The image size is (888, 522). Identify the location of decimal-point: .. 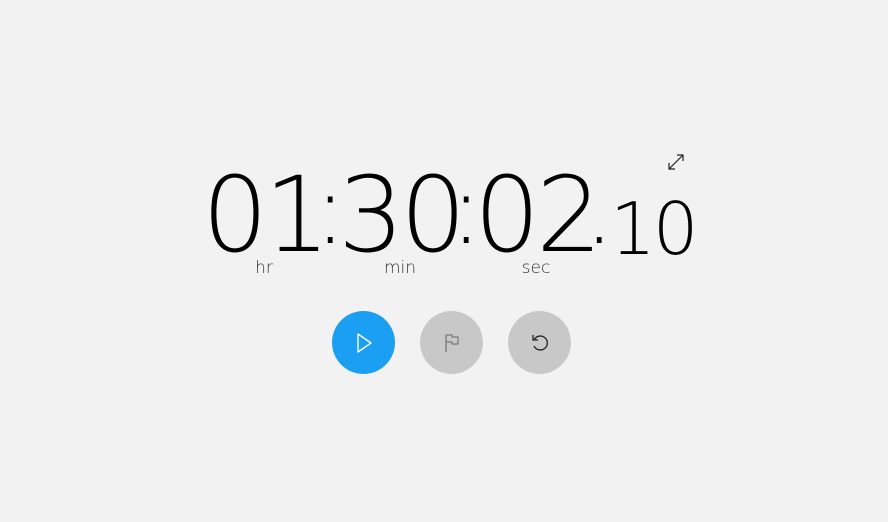
(599, 210).